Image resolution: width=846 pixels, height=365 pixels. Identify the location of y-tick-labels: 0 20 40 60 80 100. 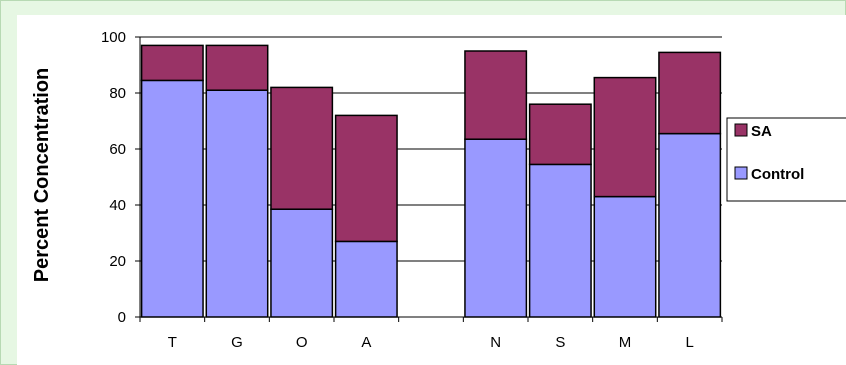
(113, 177).